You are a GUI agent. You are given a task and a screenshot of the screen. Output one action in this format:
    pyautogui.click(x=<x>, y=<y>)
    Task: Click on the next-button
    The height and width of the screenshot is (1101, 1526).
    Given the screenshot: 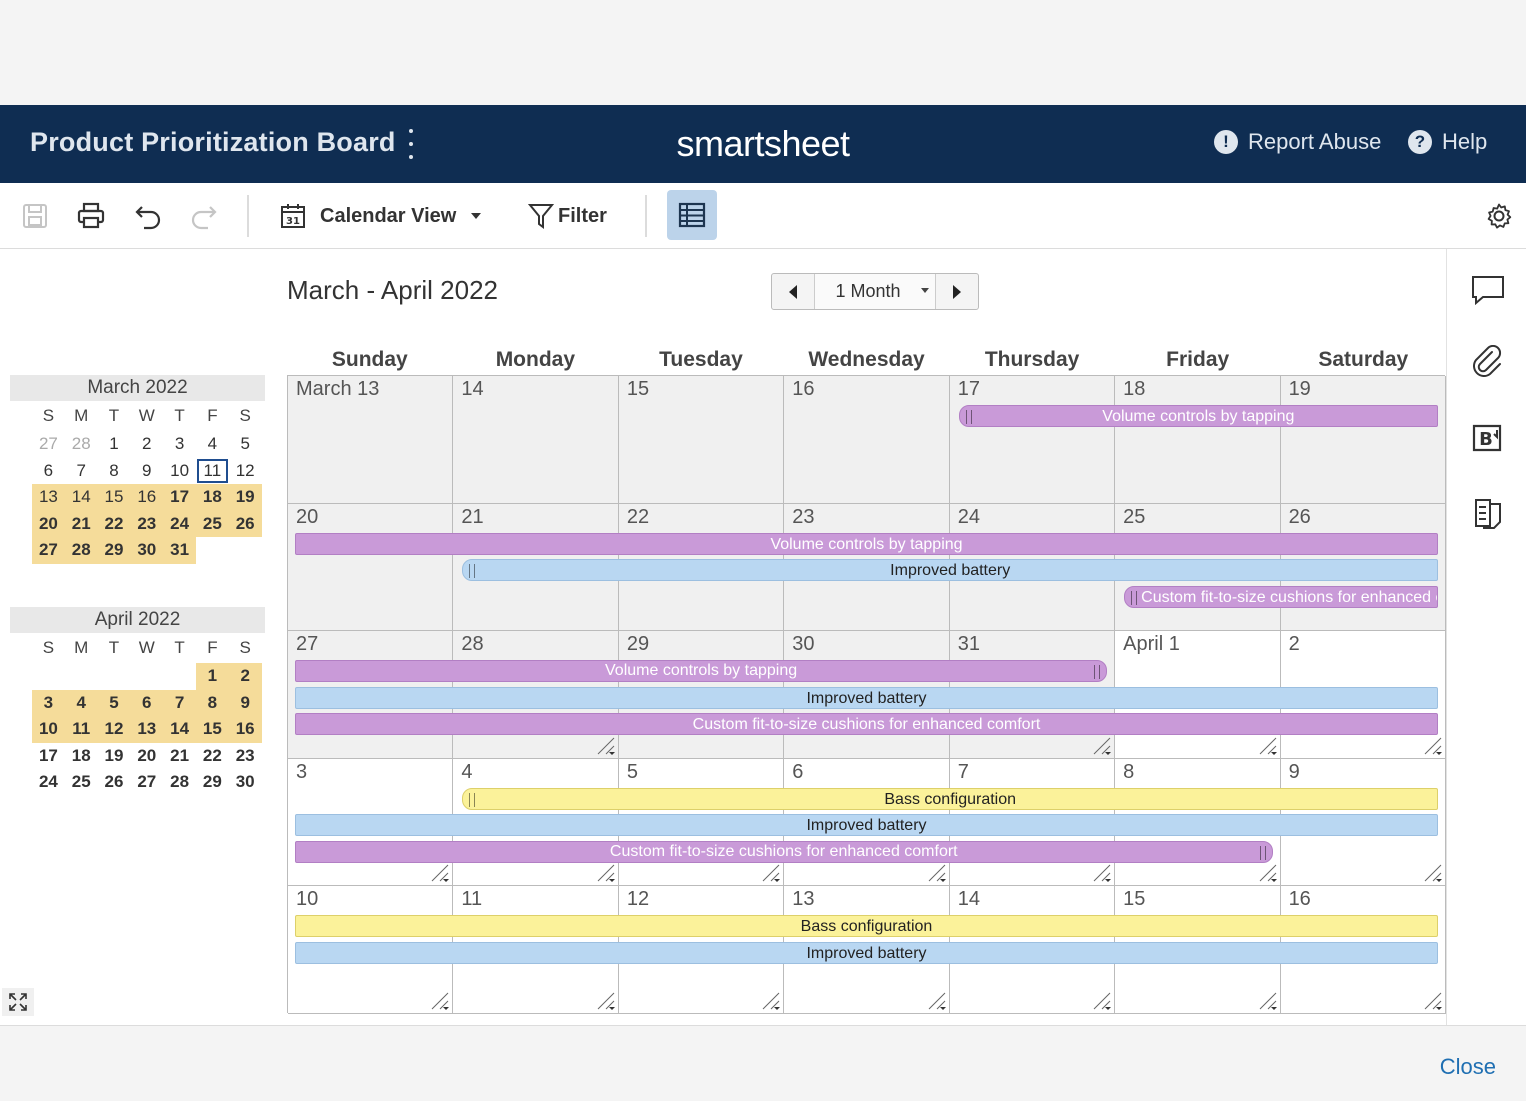 What is the action you would take?
    pyautogui.click(x=957, y=291)
    